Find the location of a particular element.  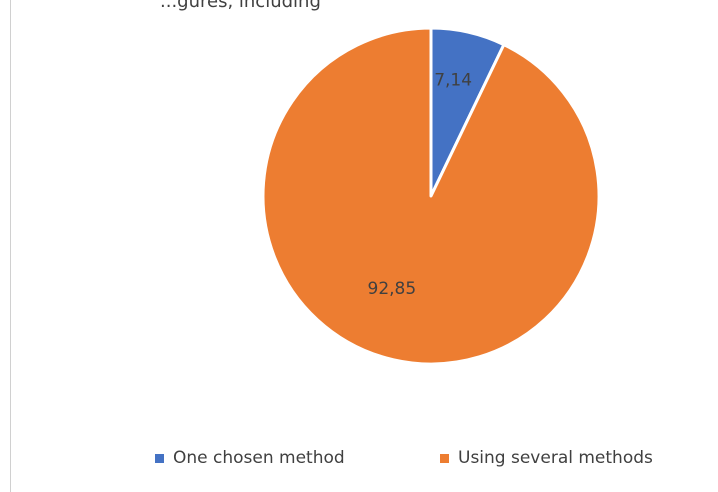

legend-swatch-orange is located at coordinates (444, 458).